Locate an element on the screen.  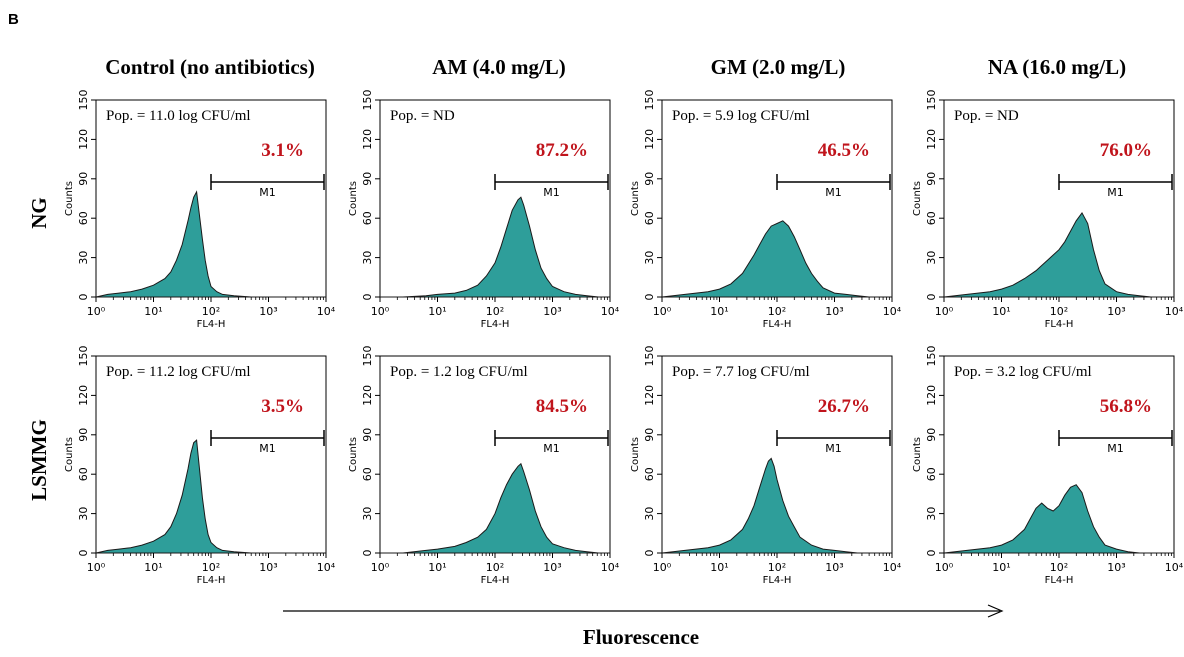
population-text: Pop. = 5.9 log CFU/ml is located at coordinates (741, 116).